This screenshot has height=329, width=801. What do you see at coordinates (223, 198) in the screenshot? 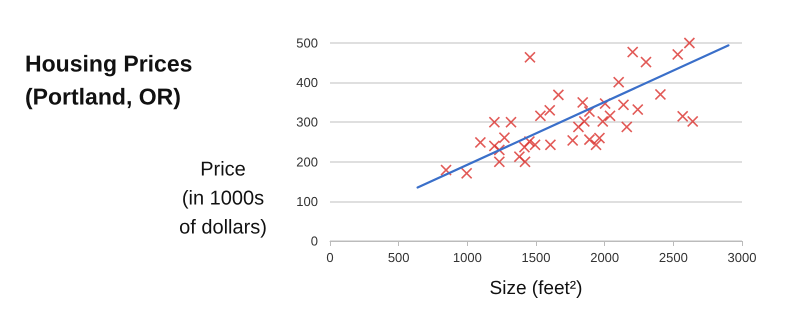
I see `y-axis-title: Price (in 1000s of dollars)` at bounding box center [223, 198].